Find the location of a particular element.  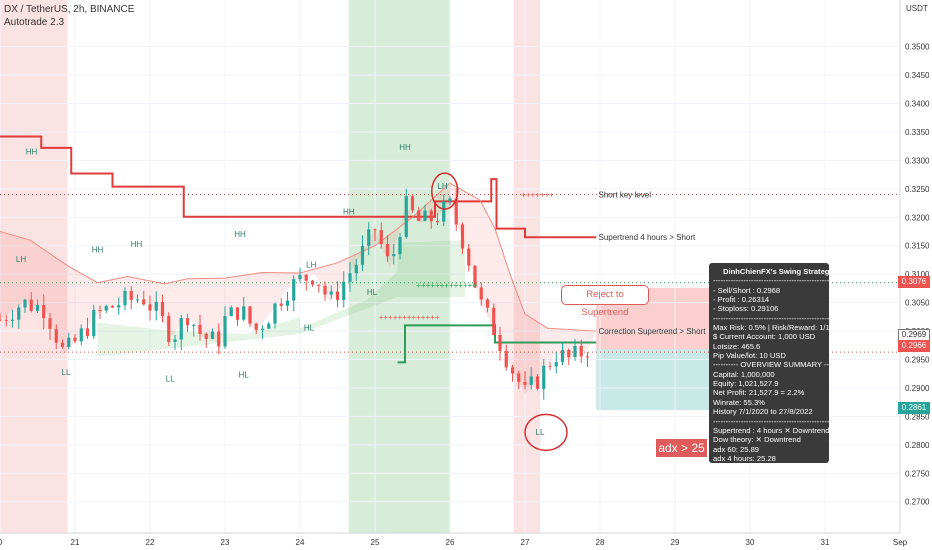

panel-line: - Stoploss: 0.29106 is located at coordinates (746, 309).